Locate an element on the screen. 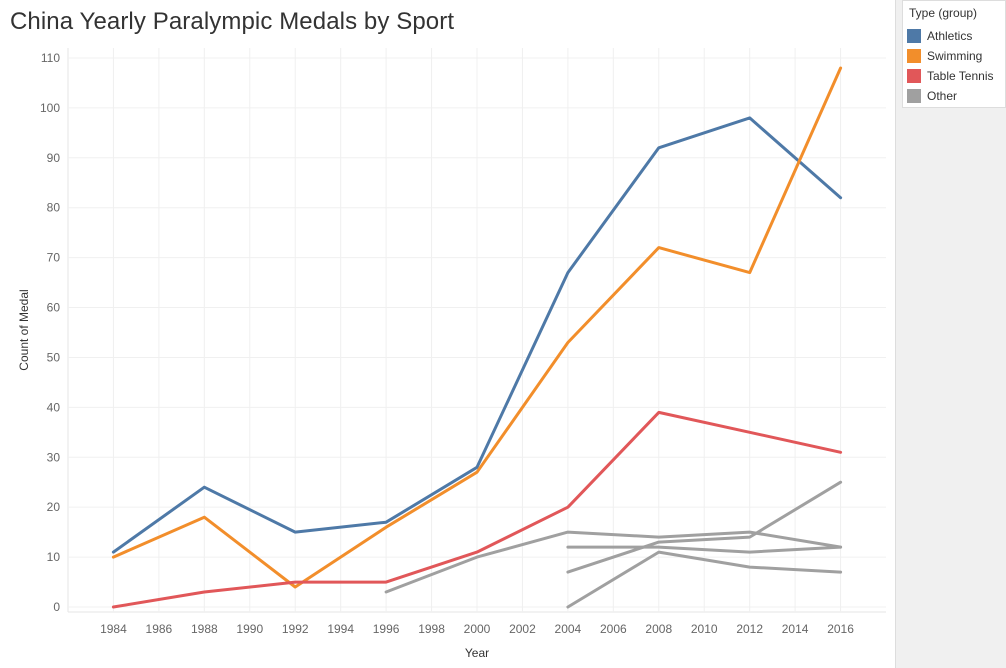 The height and width of the screenshot is (668, 1006). legend-label: Swimming is located at coordinates (955, 56).